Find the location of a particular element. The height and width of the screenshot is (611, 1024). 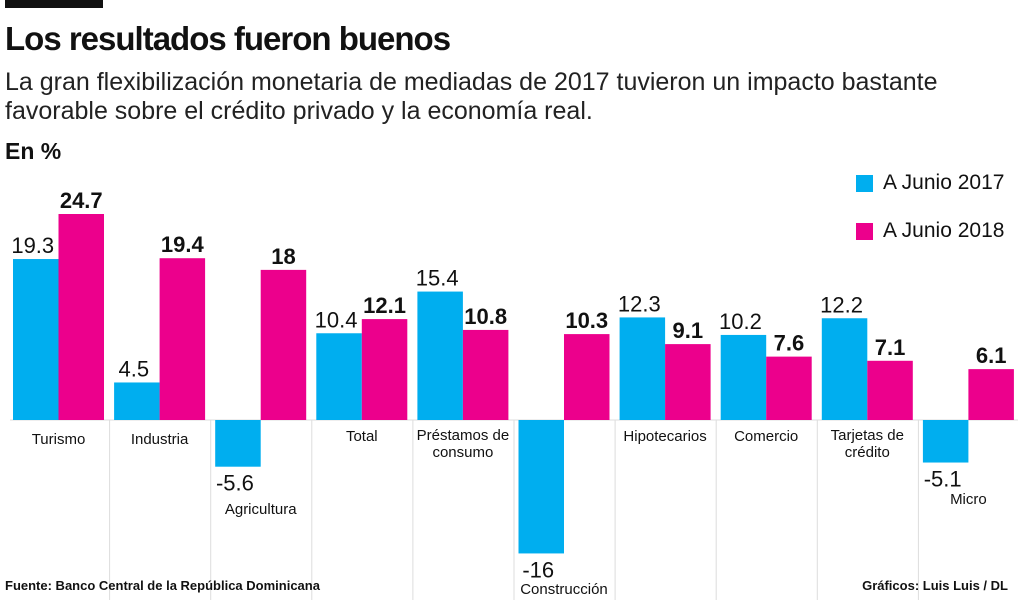

data-label: 19.3 is located at coordinates (32, 245).